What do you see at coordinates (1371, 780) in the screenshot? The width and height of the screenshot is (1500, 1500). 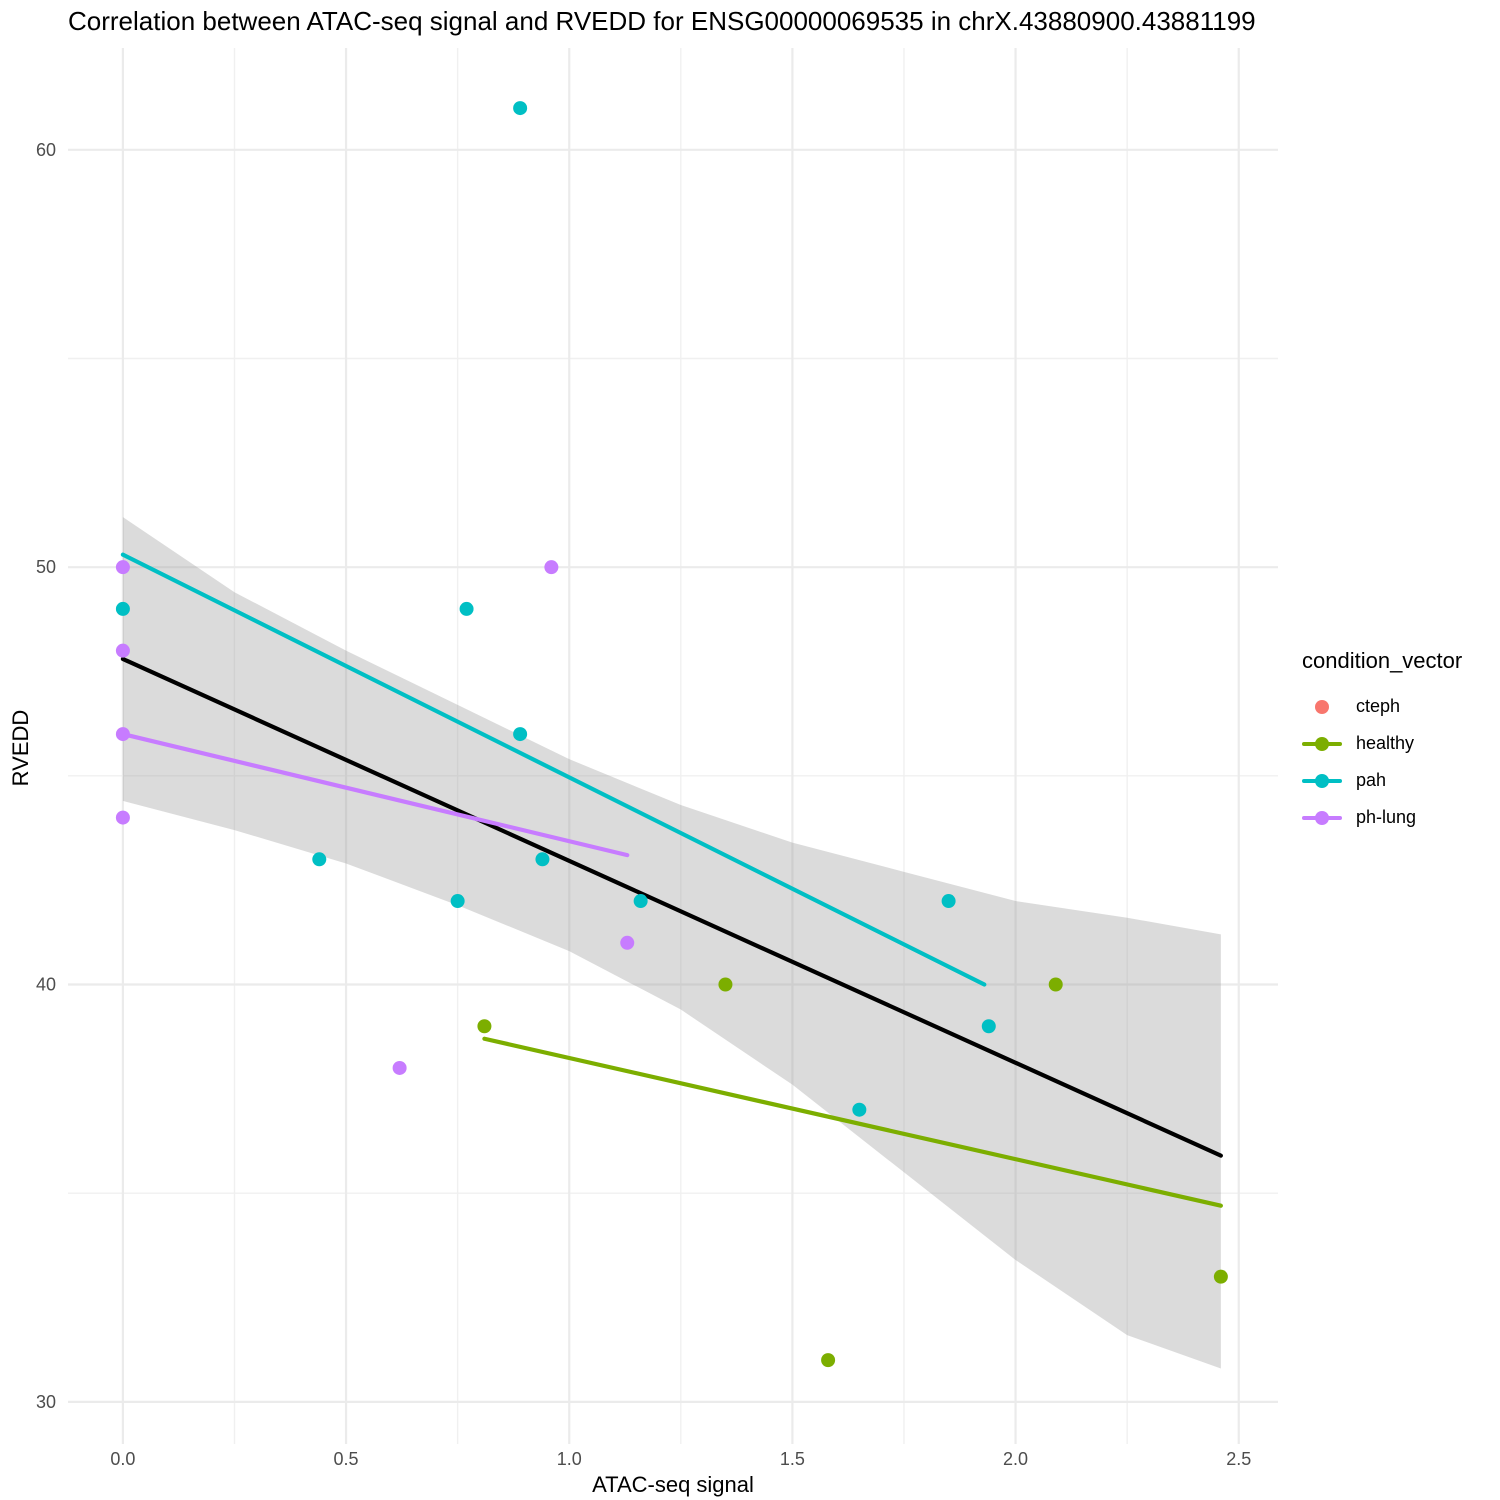 I see `legend-label: pah` at bounding box center [1371, 780].